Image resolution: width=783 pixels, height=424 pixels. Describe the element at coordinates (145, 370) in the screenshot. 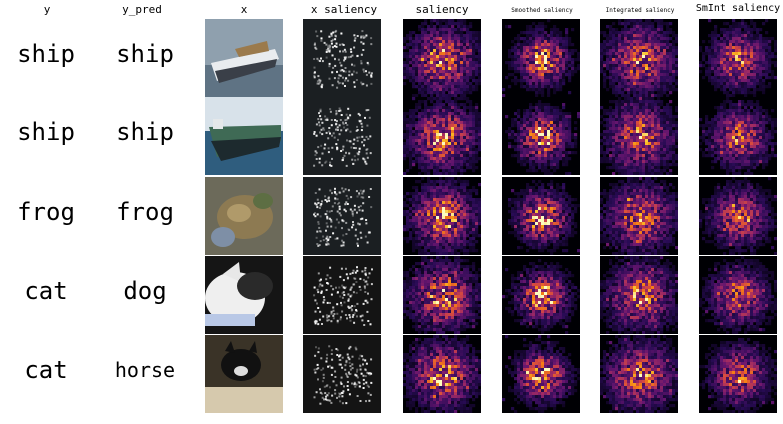

I see `predicted-label: horse` at that location.